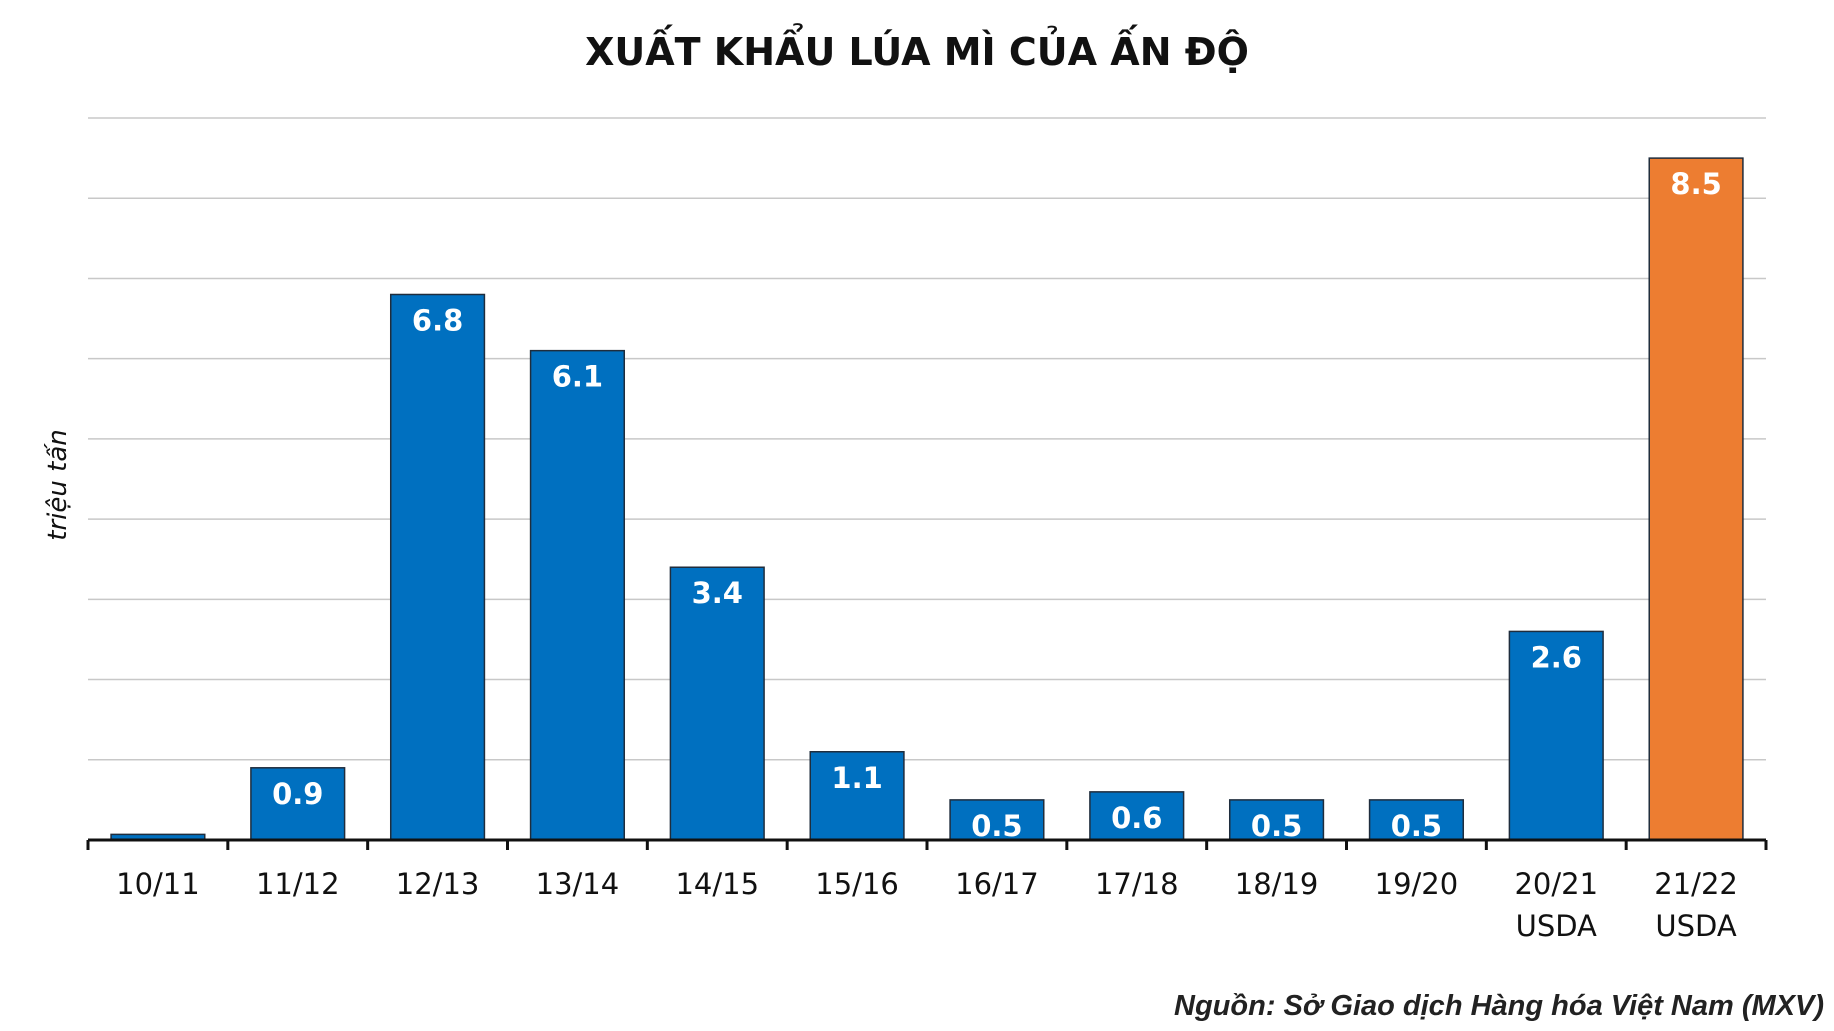 The height and width of the screenshot is (1031, 1834). I want to click on x-tick-label: 21/22, so click(1696, 884).